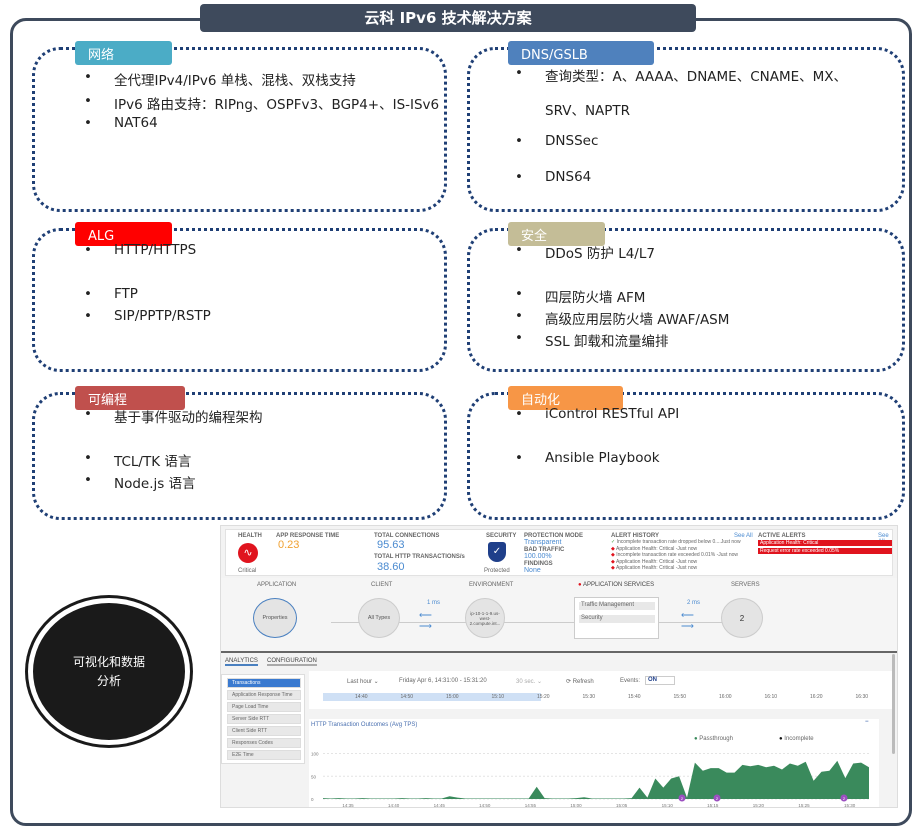 This screenshot has width=922, height=832. What do you see at coordinates (440, 805) in the screenshot?
I see `x-tick-label: 14:45` at bounding box center [440, 805].